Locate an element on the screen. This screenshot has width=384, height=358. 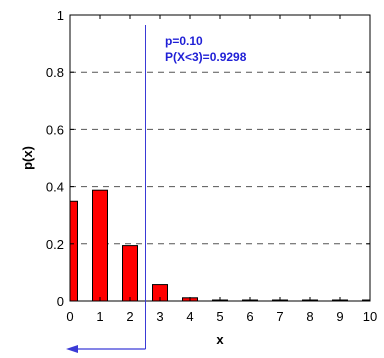
x-axis-label: x is located at coordinates (220, 339).